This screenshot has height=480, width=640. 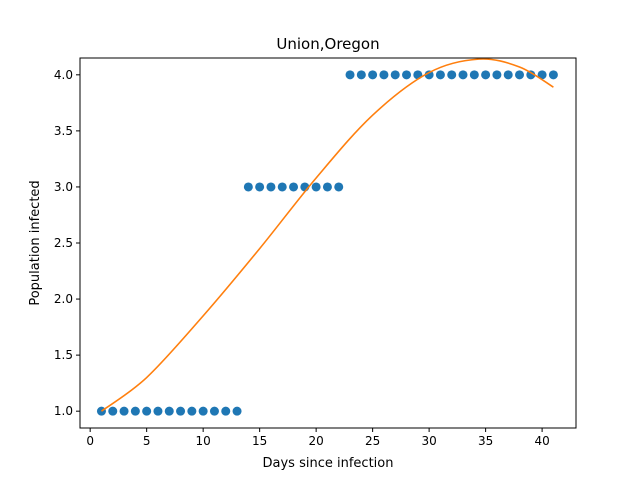 I want to click on x-tick-label: 40, so click(x=541, y=441).